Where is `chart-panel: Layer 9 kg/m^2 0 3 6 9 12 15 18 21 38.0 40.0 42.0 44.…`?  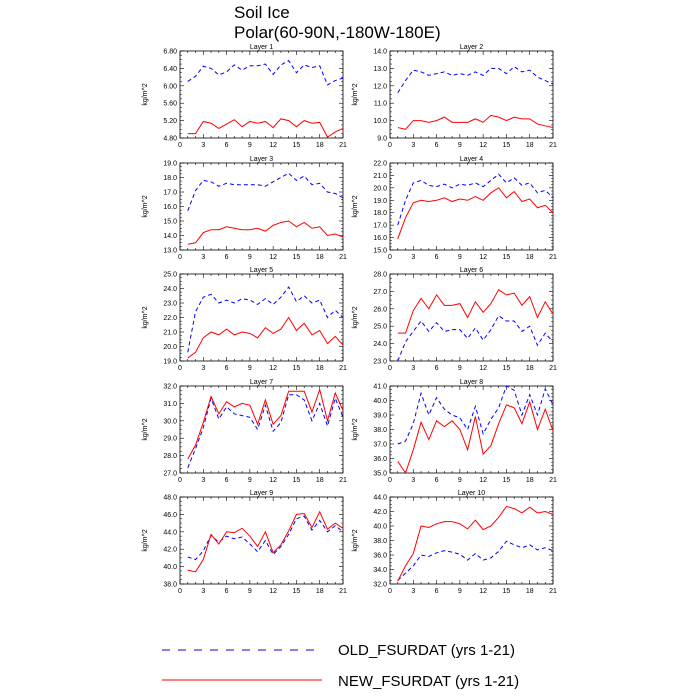 chart-panel: Layer 9 kg/m^2 0 3 6 9 12 15 18 21 38.0 40.0 42.0 44.… is located at coordinates (244, 542).